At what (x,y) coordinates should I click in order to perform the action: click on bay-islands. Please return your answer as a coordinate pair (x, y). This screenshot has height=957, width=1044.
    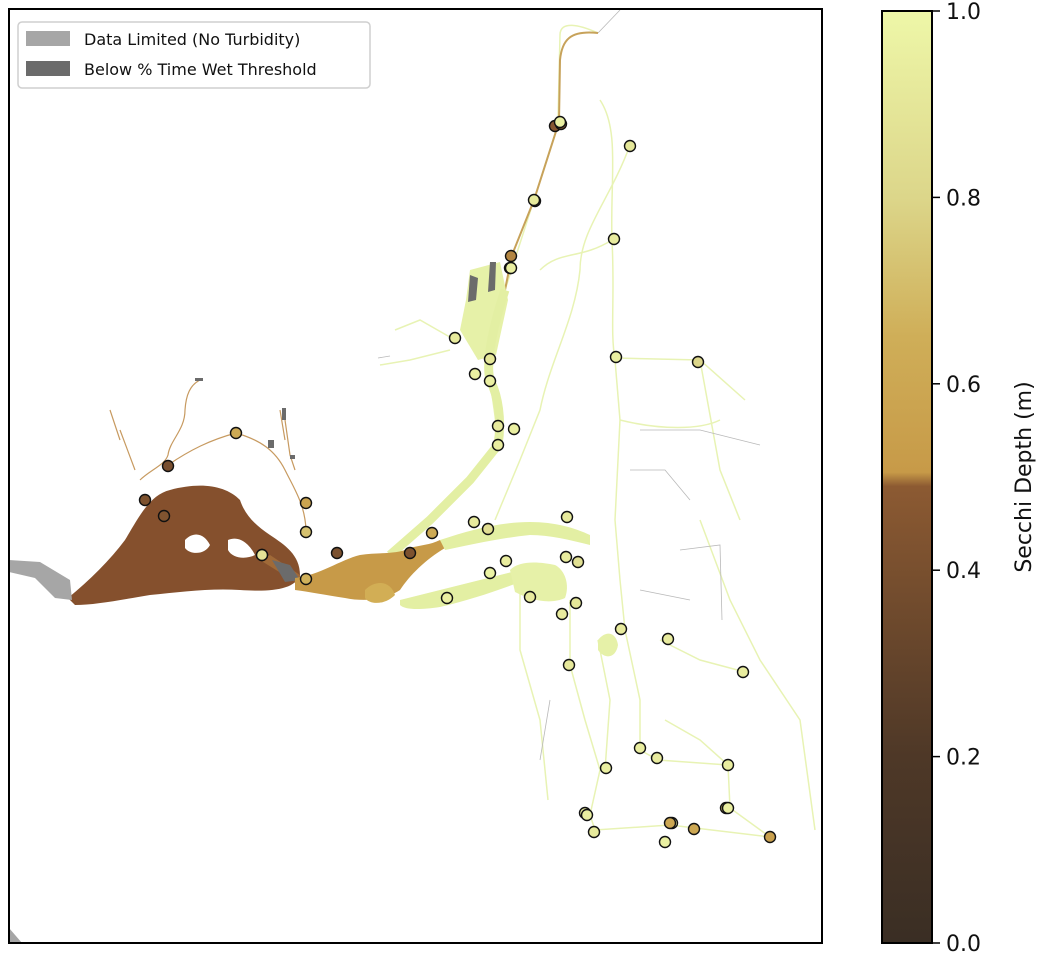
    Looking at the image, I should click on (220, 546).